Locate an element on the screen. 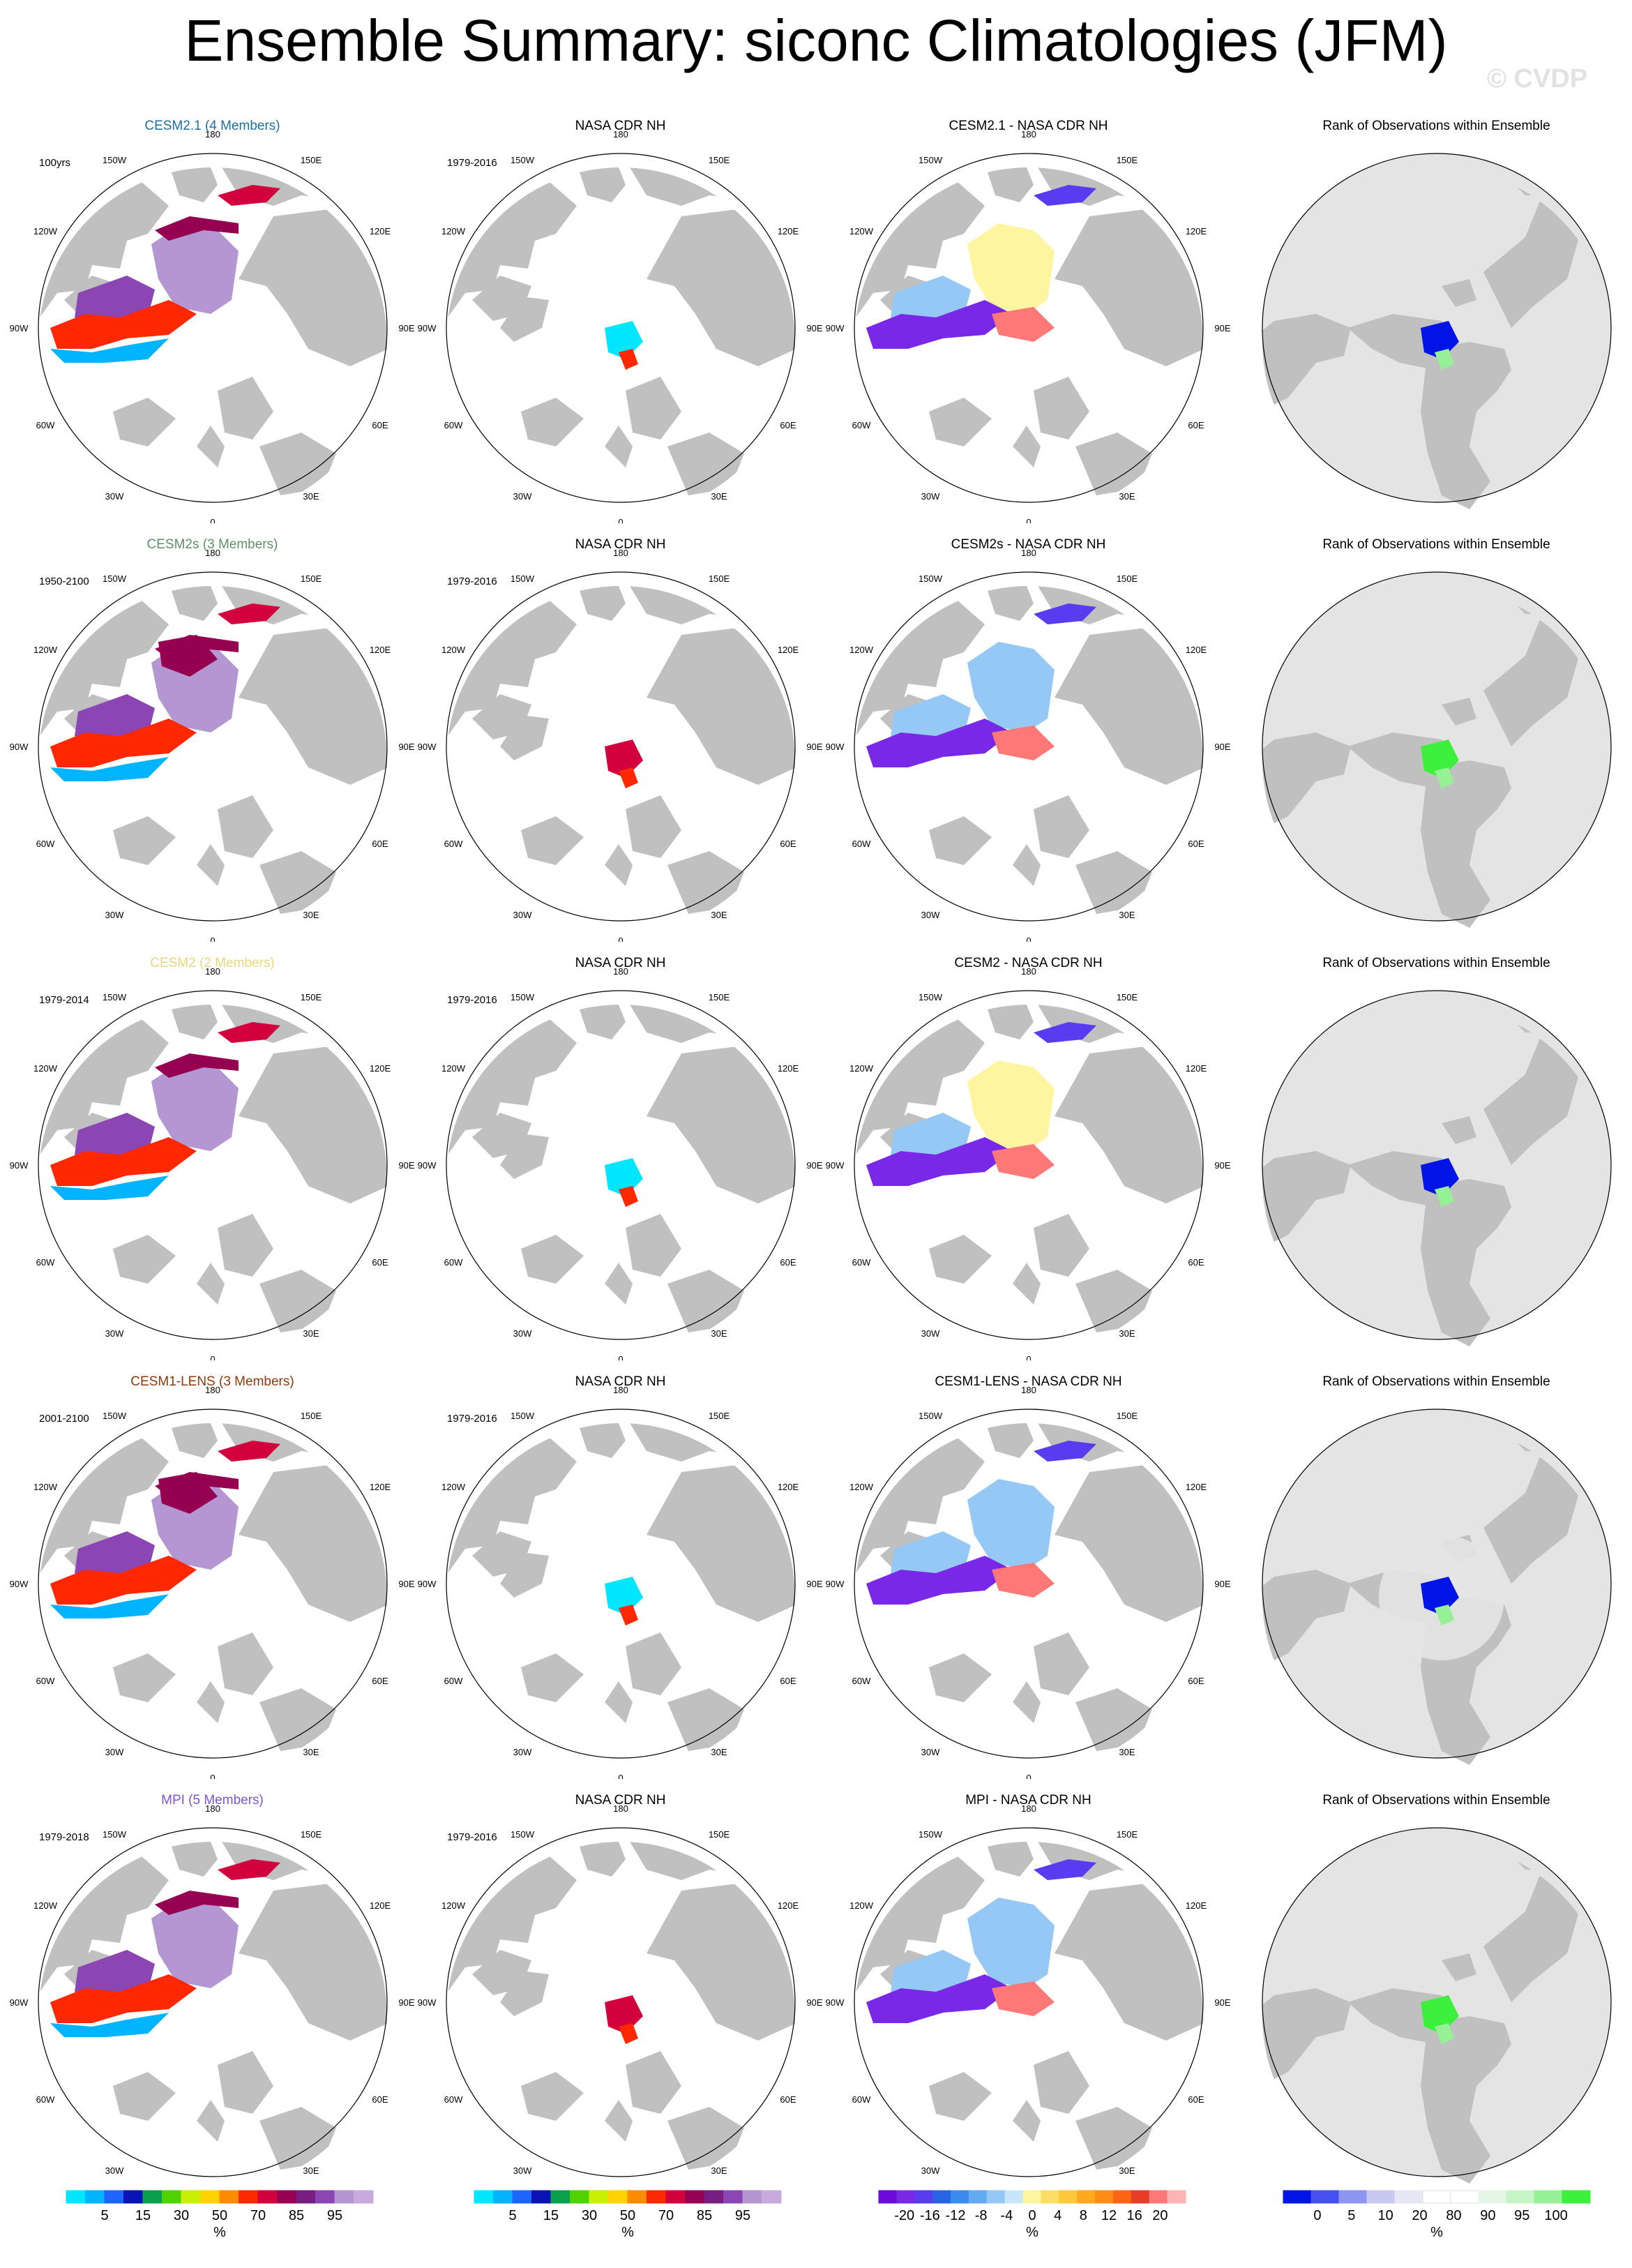  model-title: CESM2s (3 Members) is located at coordinates (212, 544).